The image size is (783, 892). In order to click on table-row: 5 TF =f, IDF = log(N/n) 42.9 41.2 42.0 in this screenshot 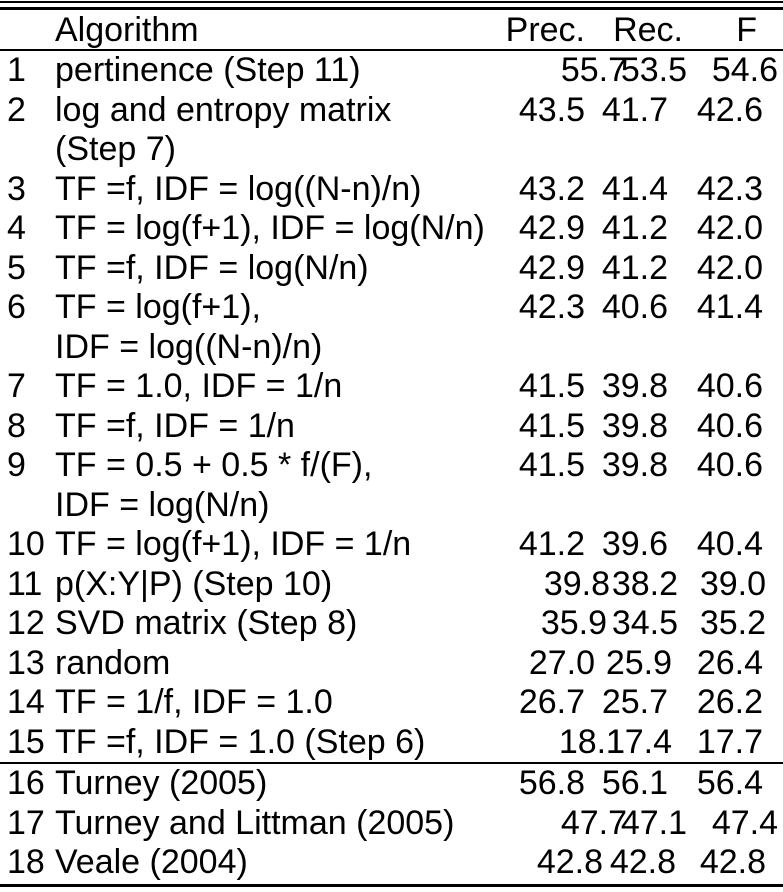, I will do `click(391, 269)`.